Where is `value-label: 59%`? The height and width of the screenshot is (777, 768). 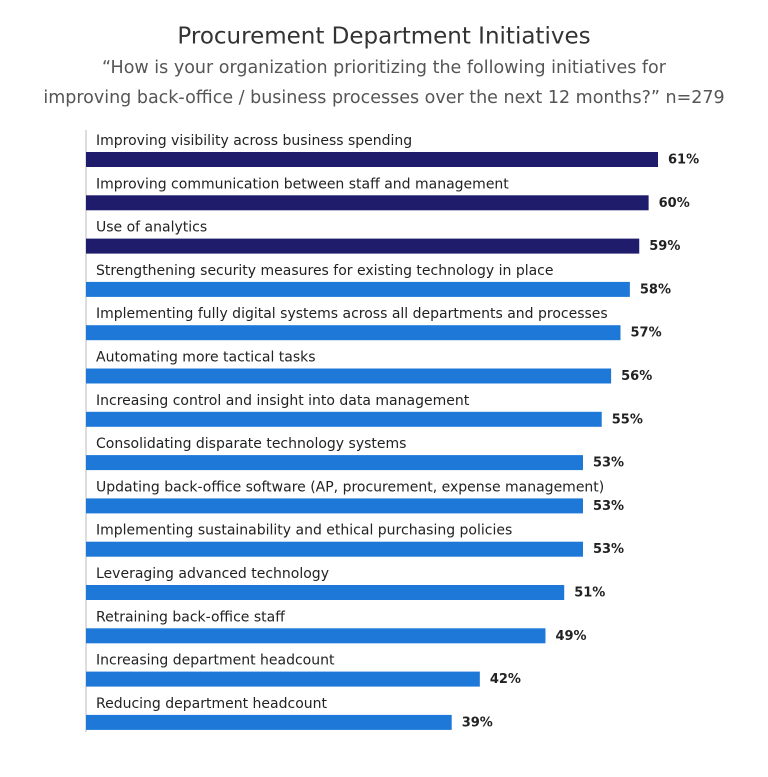
value-label: 59% is located at coordinates (664, 246).